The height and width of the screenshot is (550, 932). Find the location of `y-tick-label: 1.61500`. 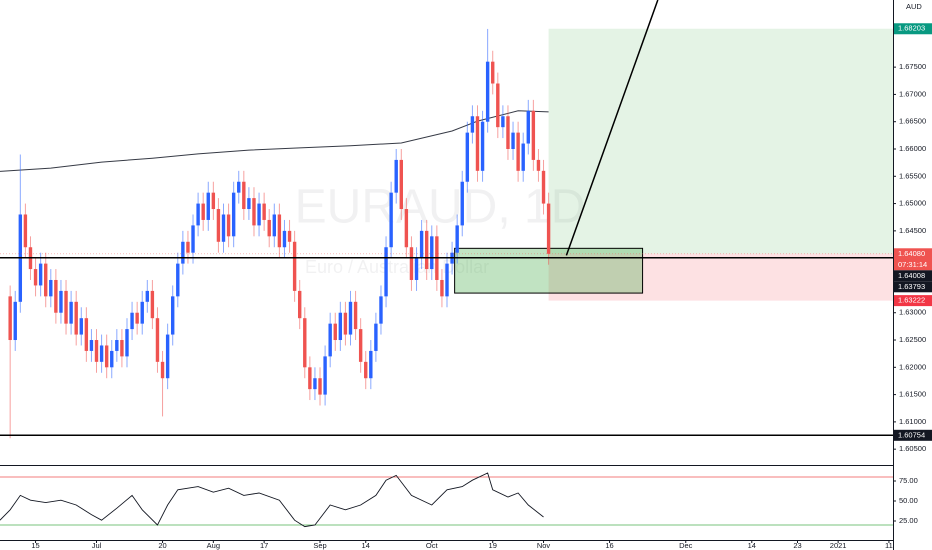

y-tick-label: 1.61500 is located at coordinates (912, 394).